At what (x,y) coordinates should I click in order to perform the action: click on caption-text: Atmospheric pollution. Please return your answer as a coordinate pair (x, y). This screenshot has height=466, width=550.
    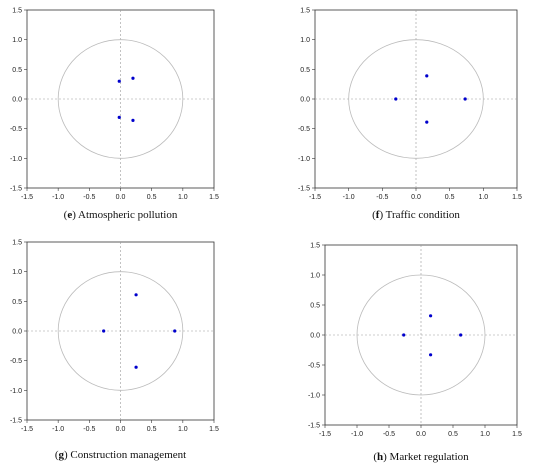
    Looking at the image, I should click on (128, 215).